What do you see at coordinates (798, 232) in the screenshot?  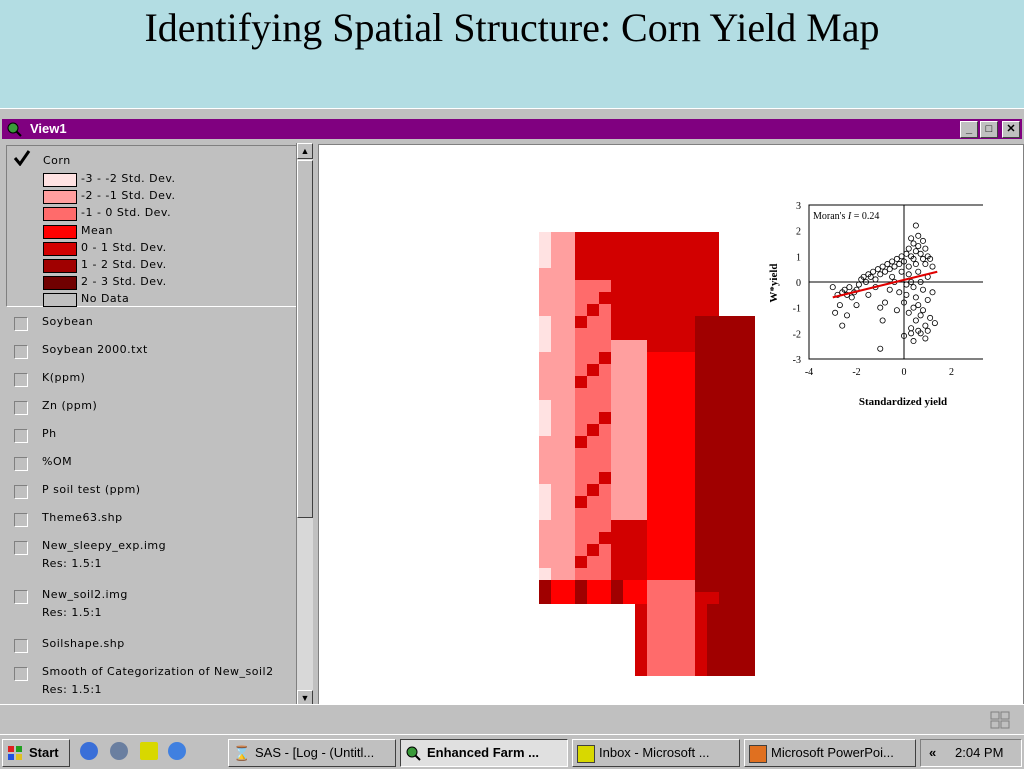 I see `y-tick-label: 2` at bounding box center [798, 232].